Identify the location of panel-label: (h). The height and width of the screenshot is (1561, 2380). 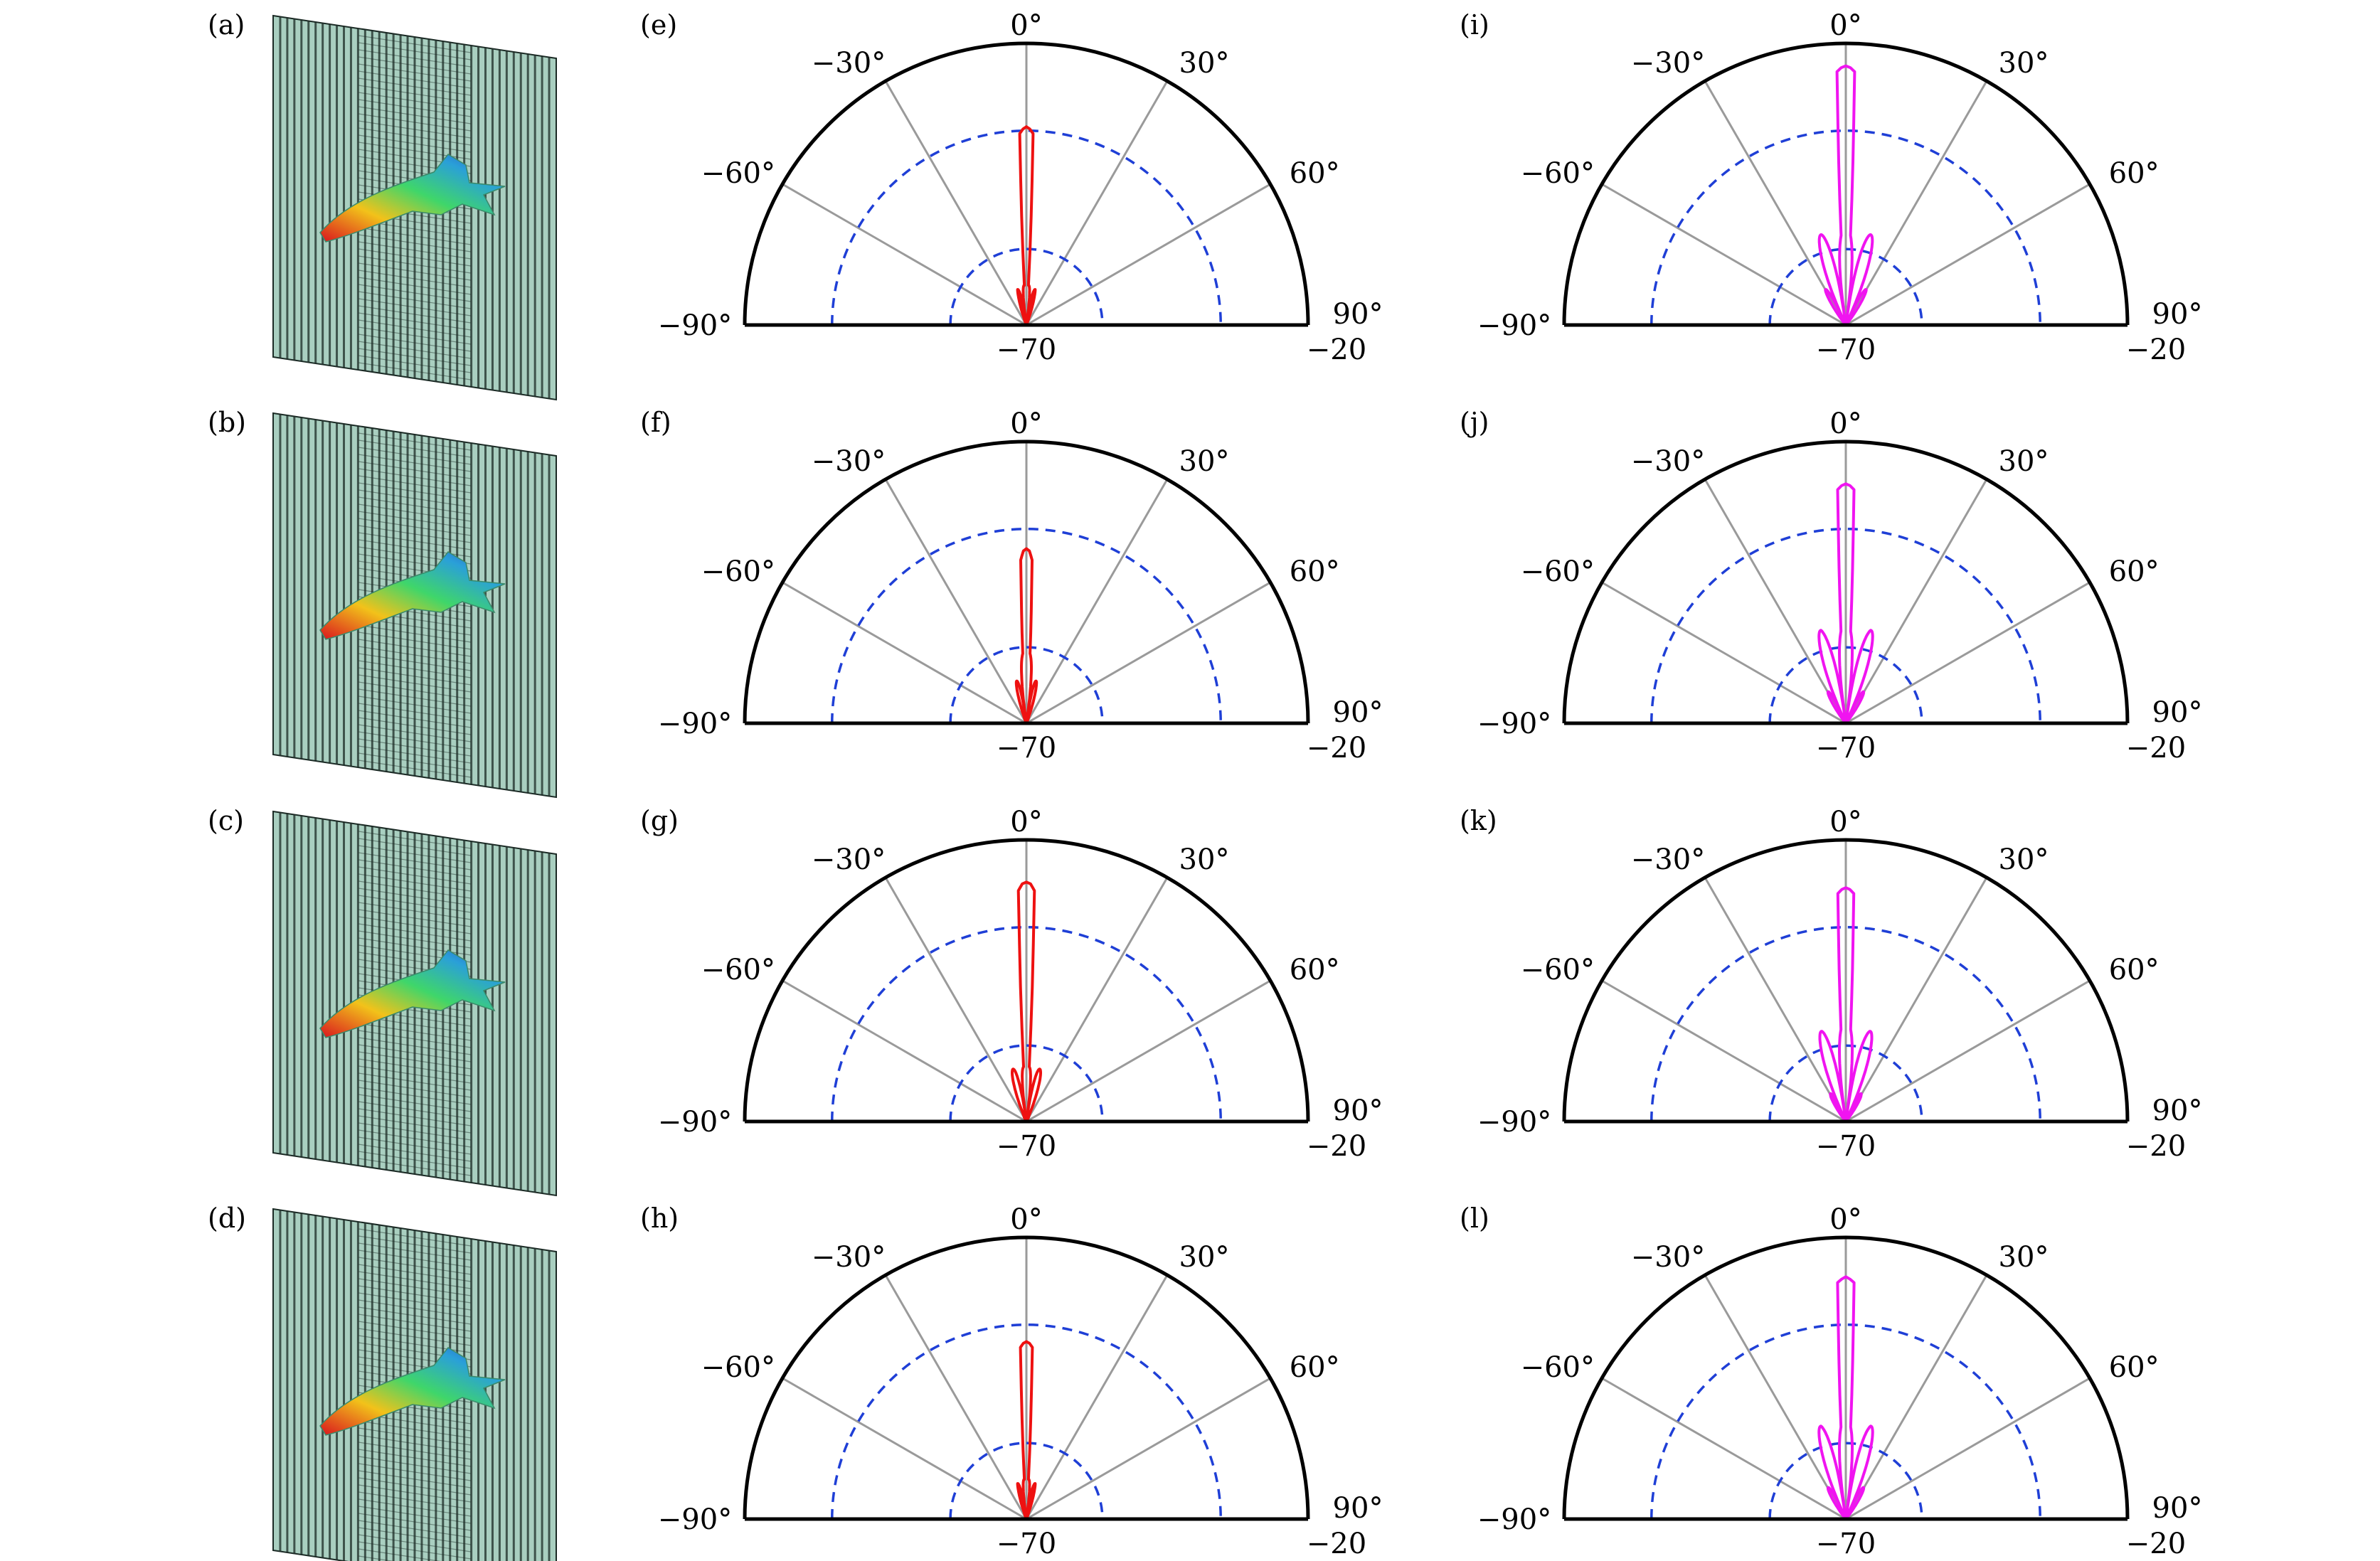
(659, 1218).